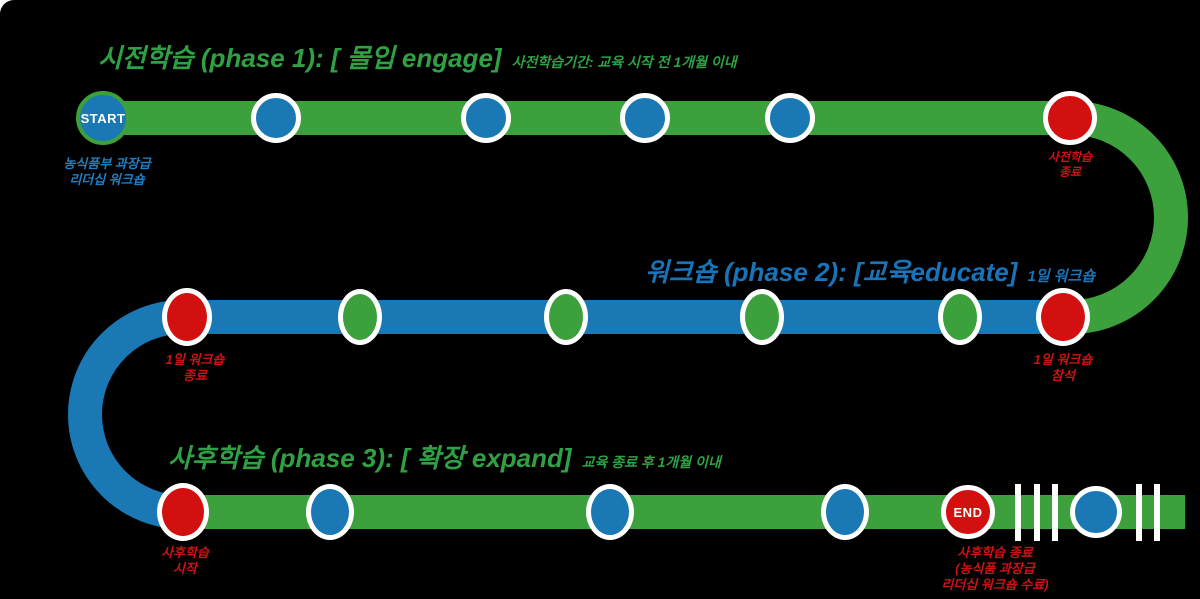  I want to click on station-phase3-extra, so click(1096, 512).